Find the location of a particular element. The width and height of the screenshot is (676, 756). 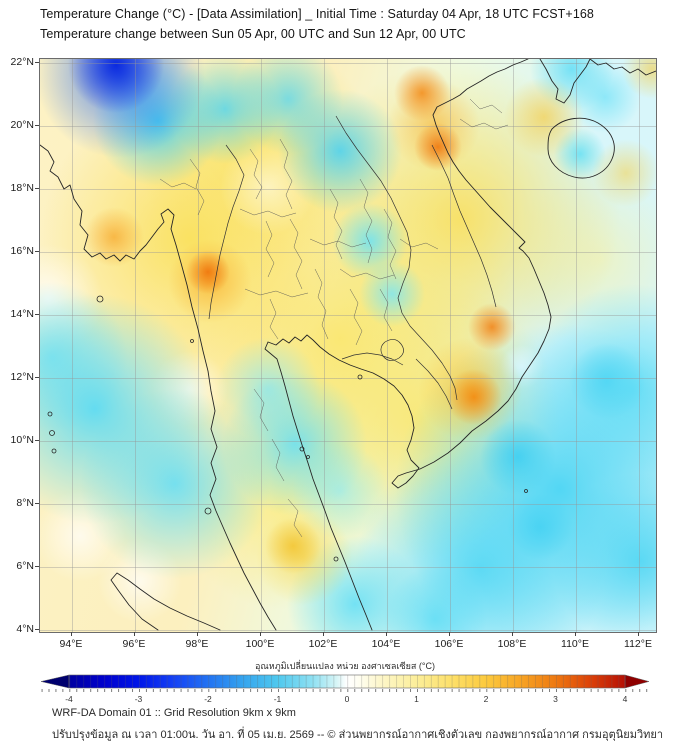

x-axis-label: 100°E is located at coordinates (260, 644).